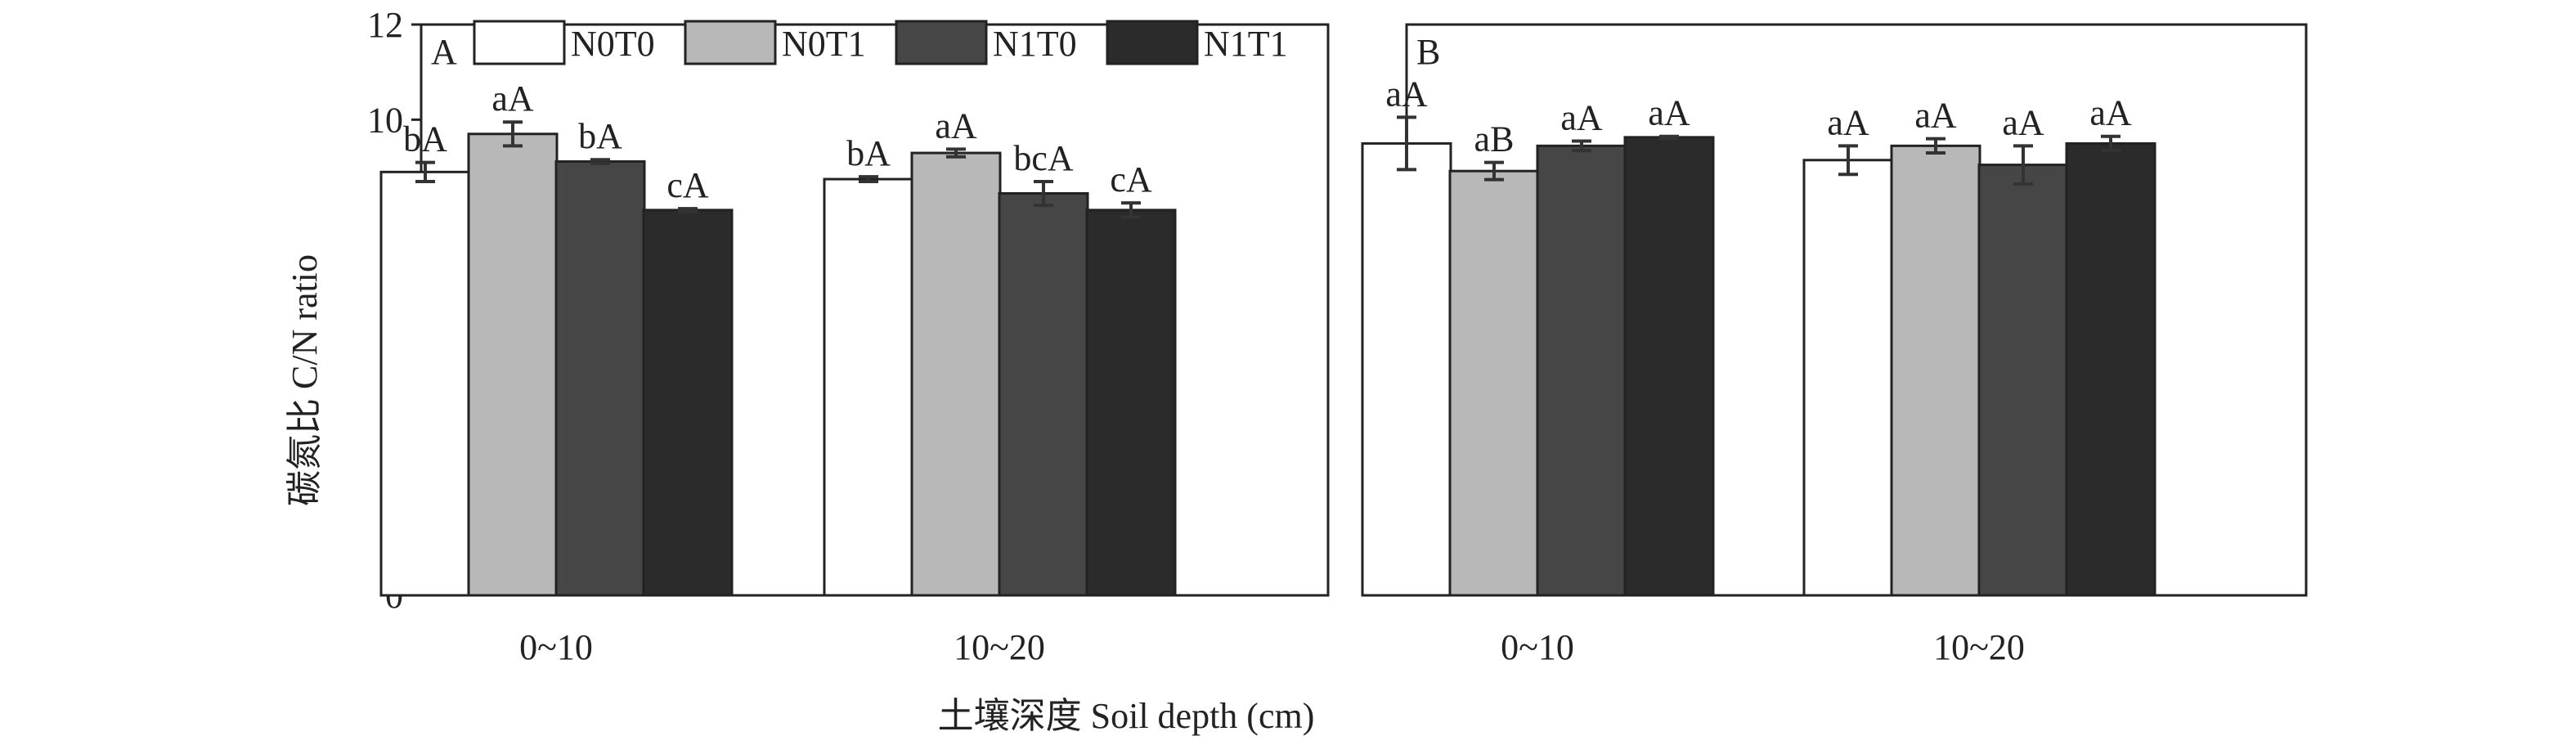 The height and width of the screenshot is (745, 2576). What do you see at coordinates (385, 120) in the screenshot?
I see `y-tick-label: 10` at bounding box center [385, 120].